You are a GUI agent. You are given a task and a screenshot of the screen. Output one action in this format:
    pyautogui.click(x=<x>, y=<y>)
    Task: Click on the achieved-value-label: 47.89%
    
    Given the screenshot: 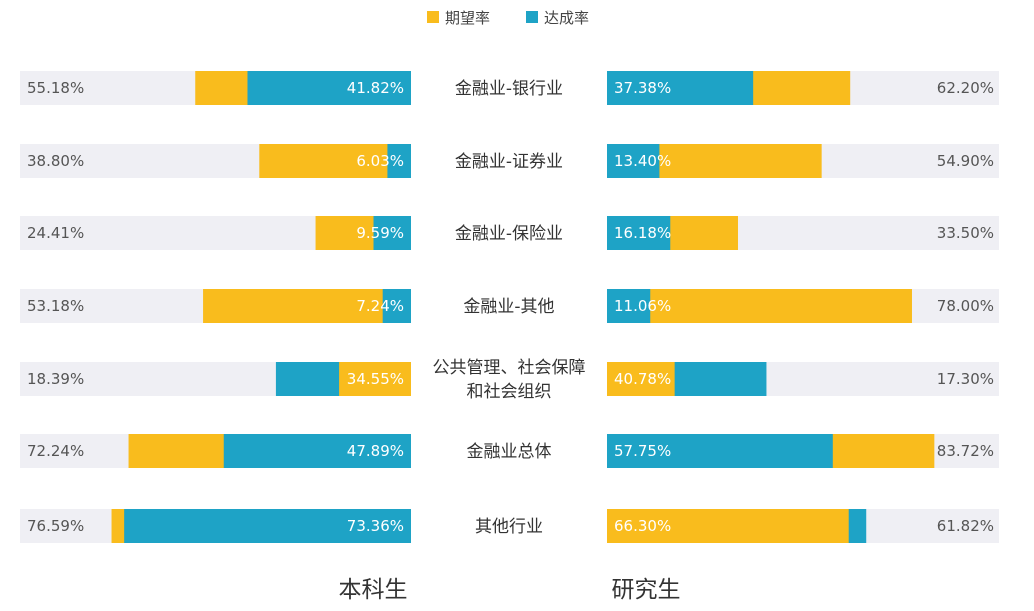 What is the action you would take?
    pyautogui.click(x=375, y=451)
    